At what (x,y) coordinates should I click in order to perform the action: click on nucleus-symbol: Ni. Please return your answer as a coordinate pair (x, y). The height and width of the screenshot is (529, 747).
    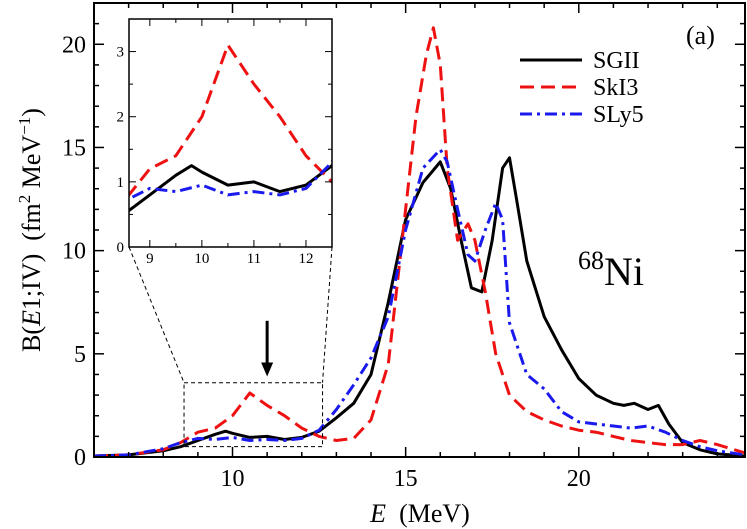
    Looking at the image, I should click on (624, 271).